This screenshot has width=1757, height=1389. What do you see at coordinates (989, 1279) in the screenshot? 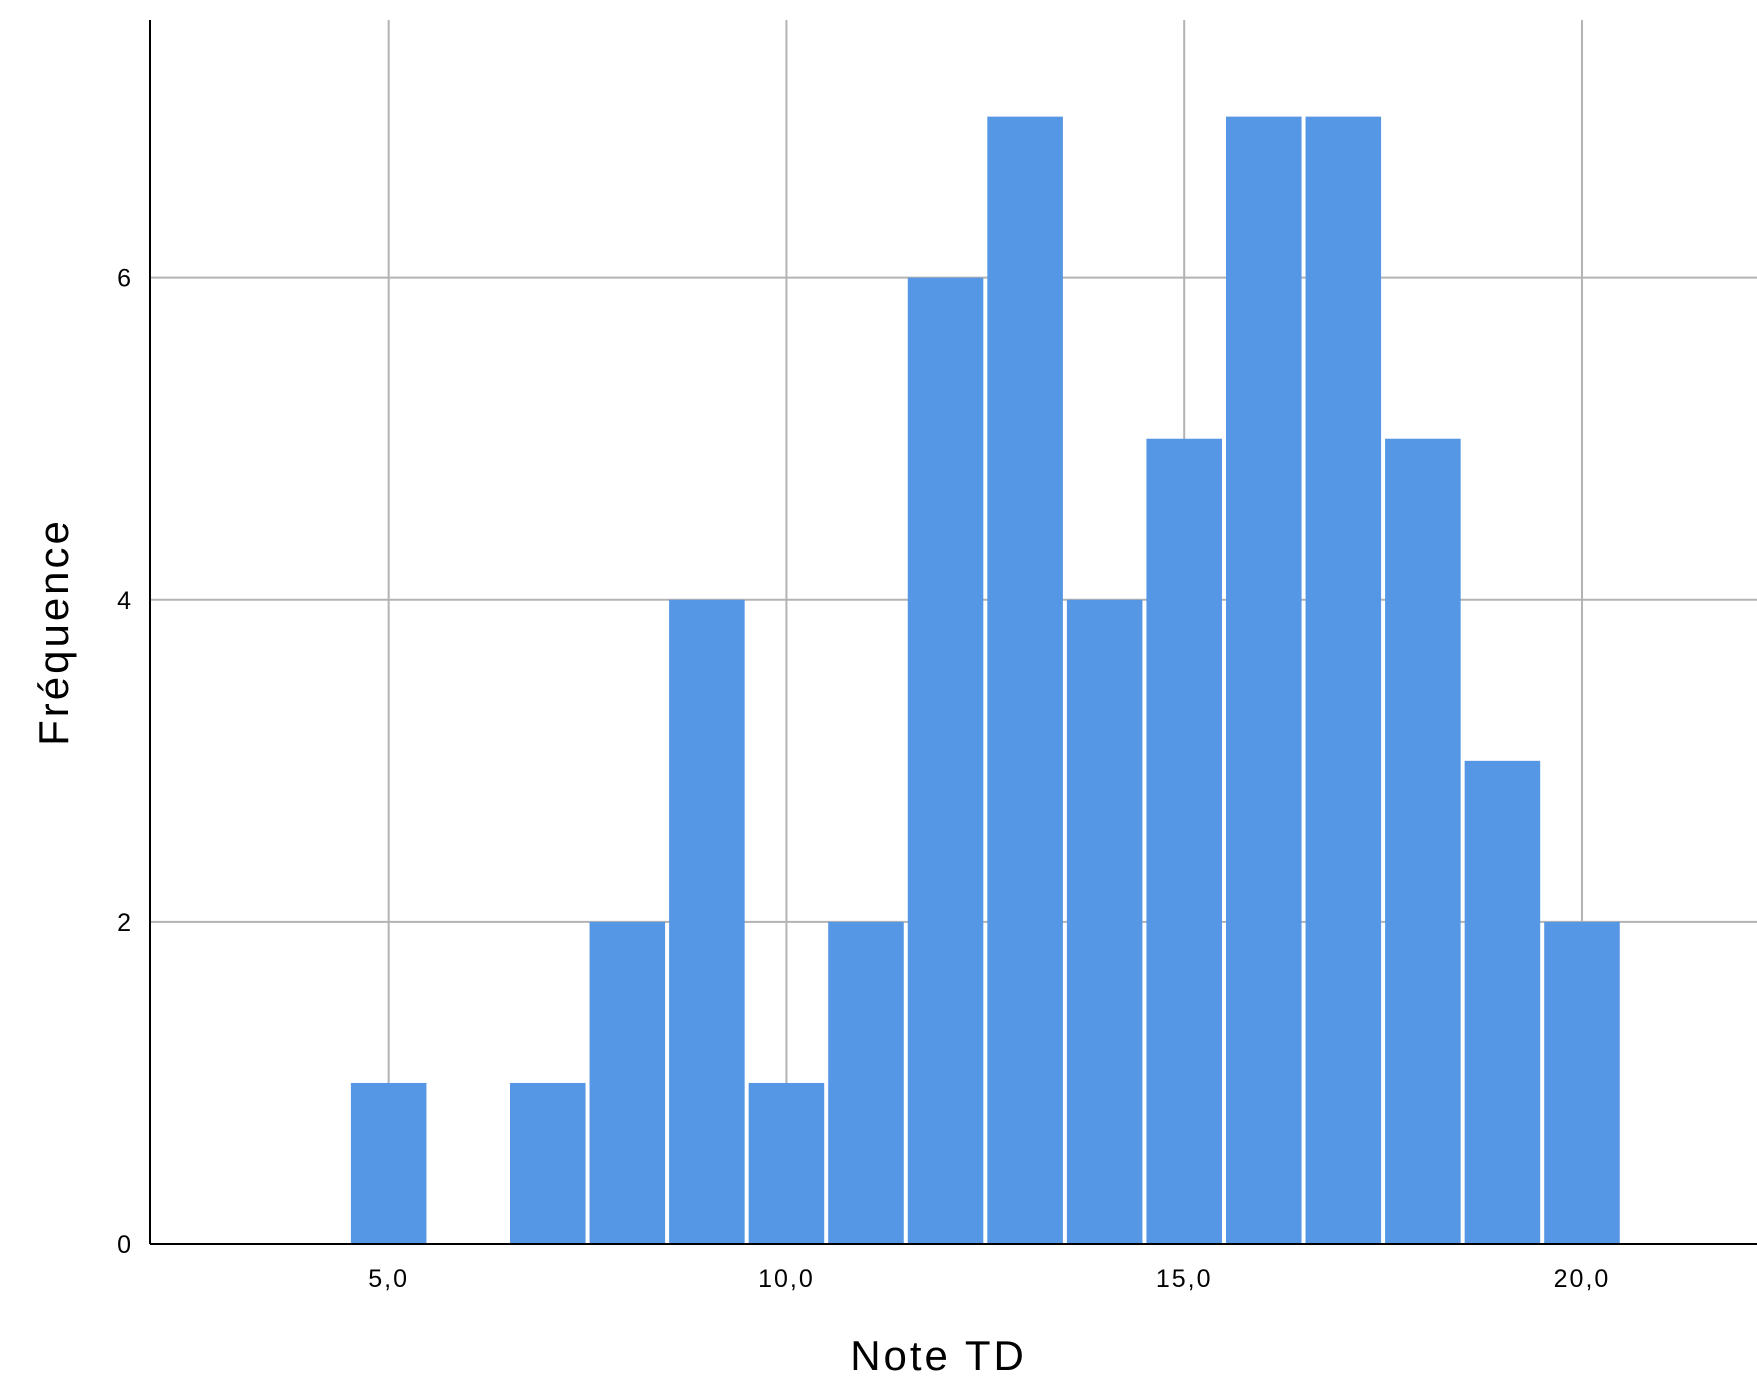
I see `x-tick-labels: 5,0 10,0 15,0 20,0` at bounding box center [989, 1279].